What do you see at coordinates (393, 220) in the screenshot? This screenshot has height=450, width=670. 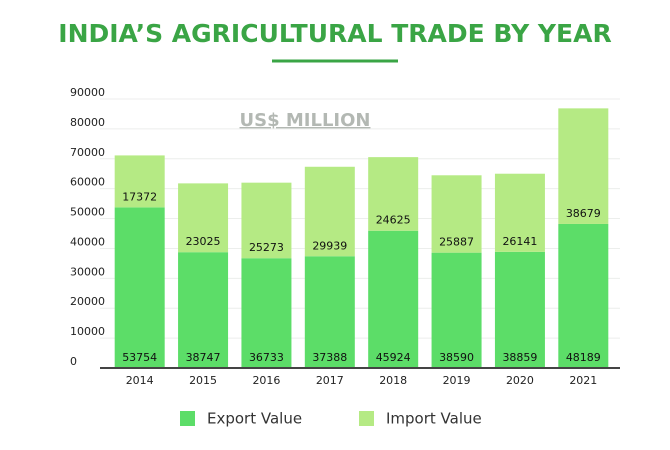 I see `value-label: 24625` at bounding box center [393, 220].